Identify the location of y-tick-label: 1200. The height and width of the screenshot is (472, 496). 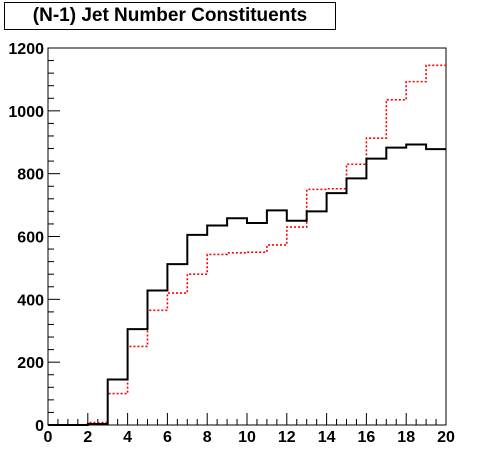
(26, 49).